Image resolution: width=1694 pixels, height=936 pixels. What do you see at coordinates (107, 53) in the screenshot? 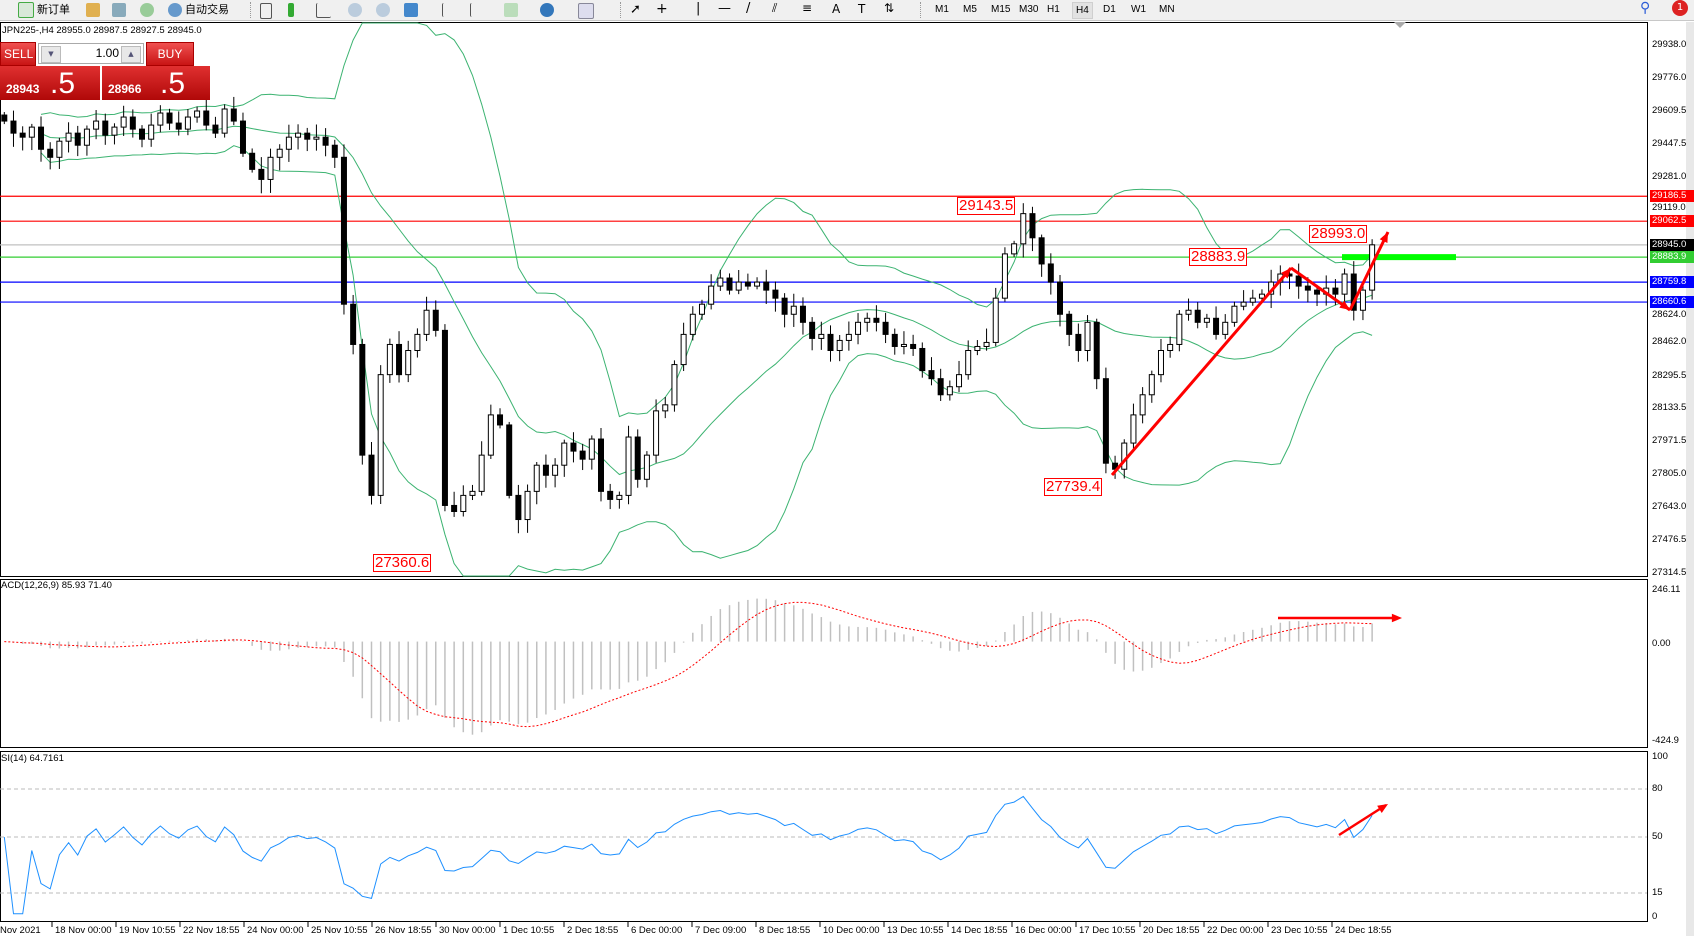
I see `lot-value: 1.00` at bounding box center [107, 53].